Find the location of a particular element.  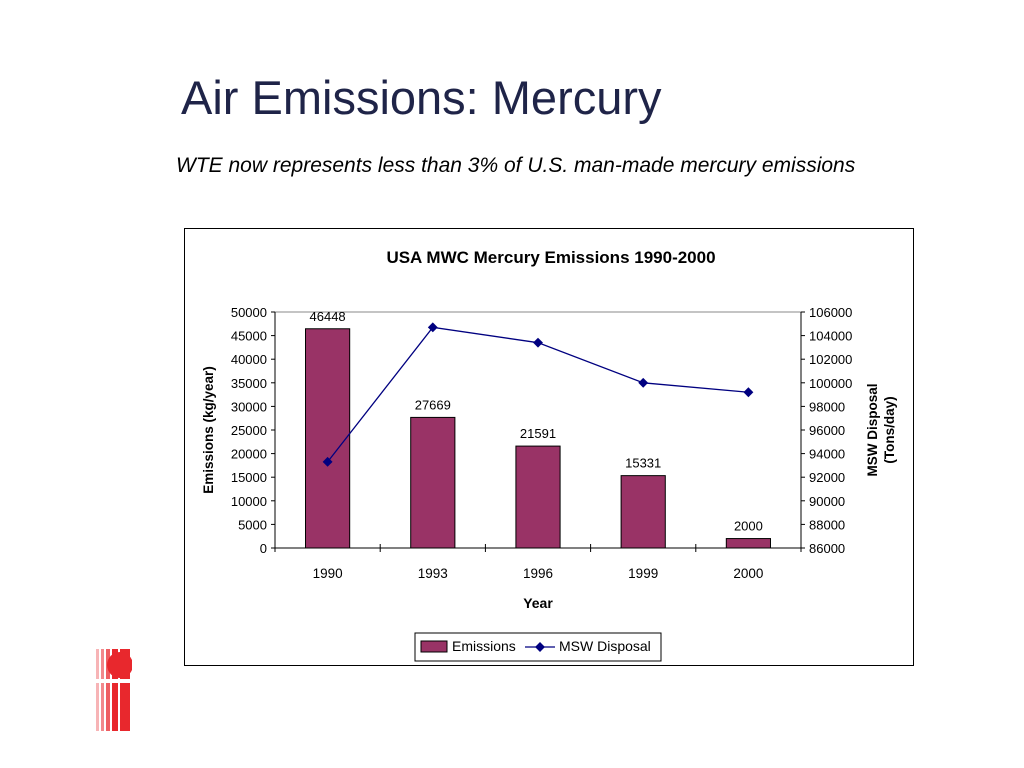

y-tick-label: 25000 is located at coordinates (249, 430).